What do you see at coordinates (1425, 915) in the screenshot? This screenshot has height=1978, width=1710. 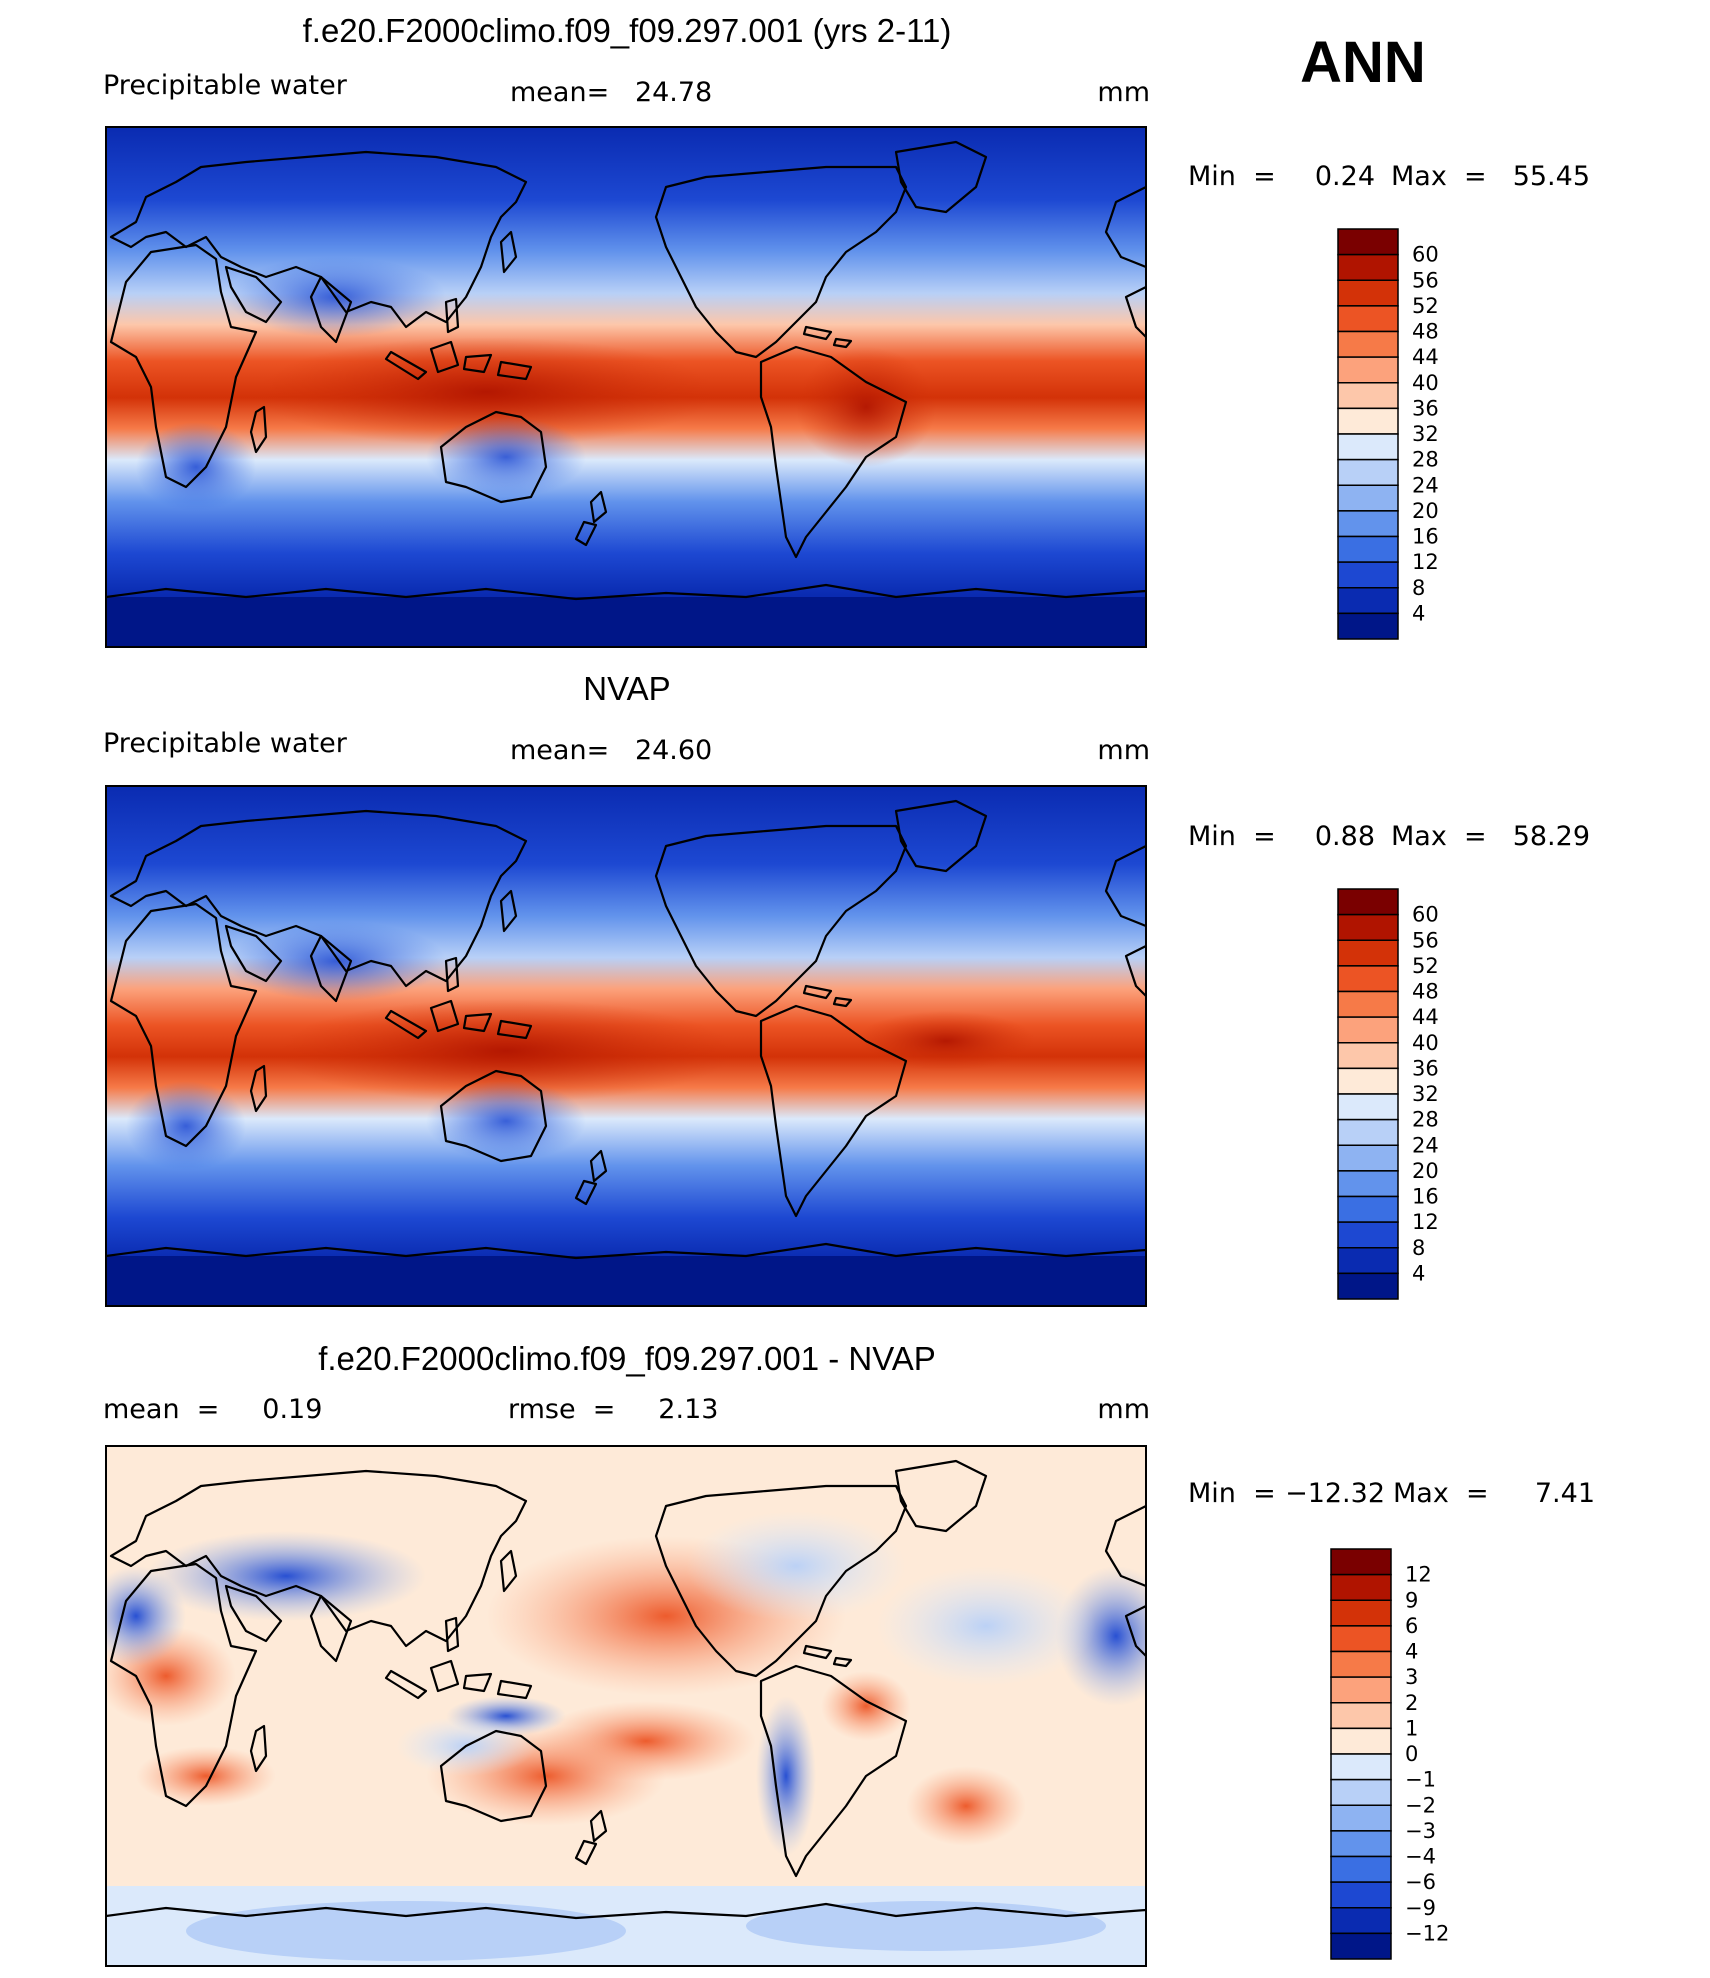 I see `colorbar-tick-label: 60` at bounding box center [1425, 915].